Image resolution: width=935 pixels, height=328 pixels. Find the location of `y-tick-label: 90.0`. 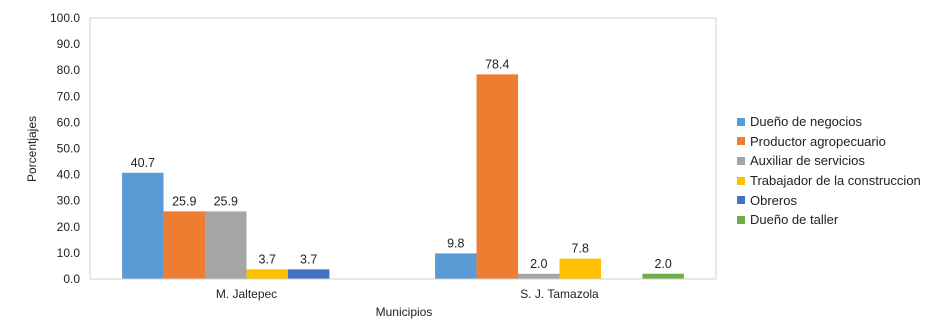

y-tick-label: 90.0 is located at coordinates (69, 44).